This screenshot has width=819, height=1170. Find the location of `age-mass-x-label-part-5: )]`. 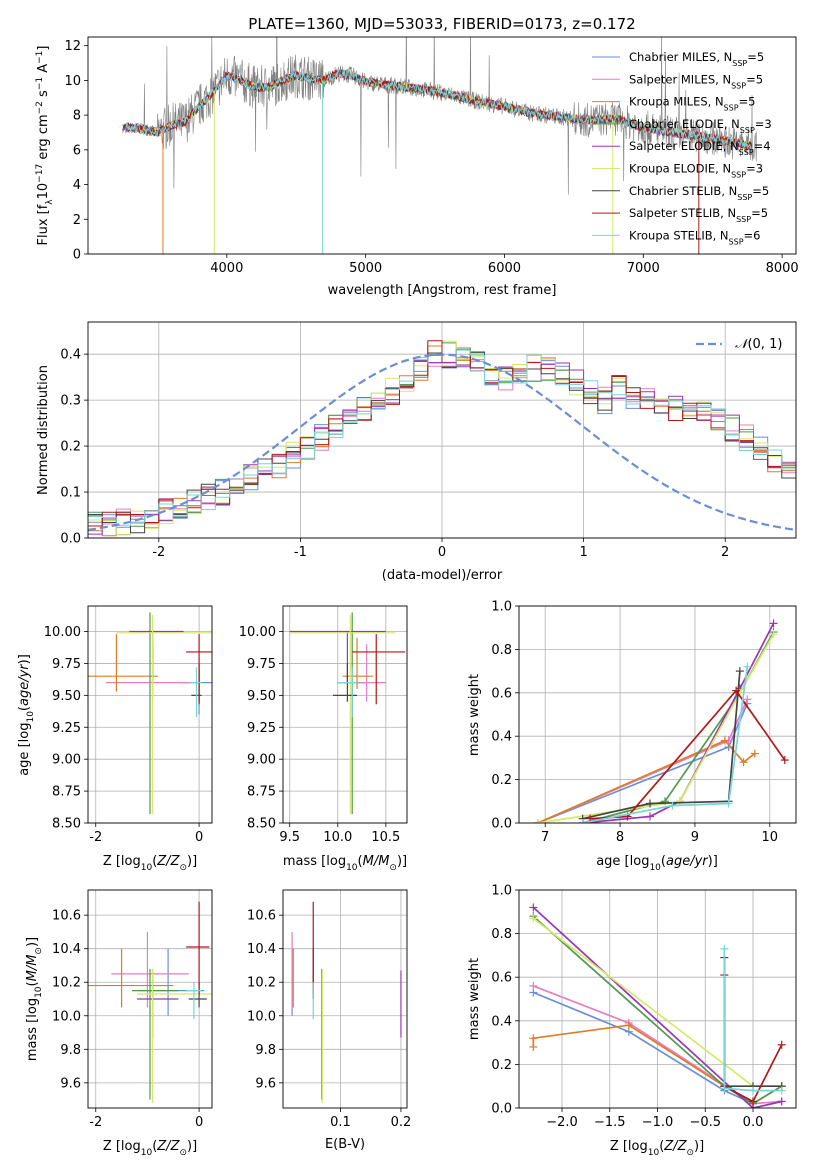

age-mass-x-label-part-5: )] is located at coordinates (402, 861).